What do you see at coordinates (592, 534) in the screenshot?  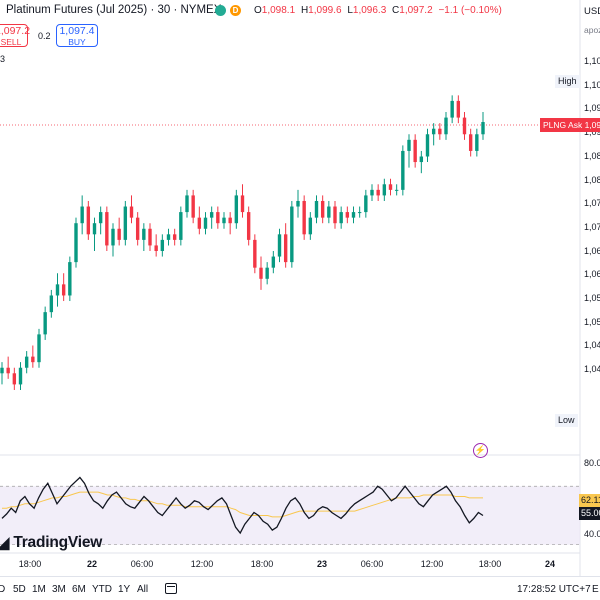 I see `rsi-axis-label-40: 40.00` at bounding box center [592, 534].